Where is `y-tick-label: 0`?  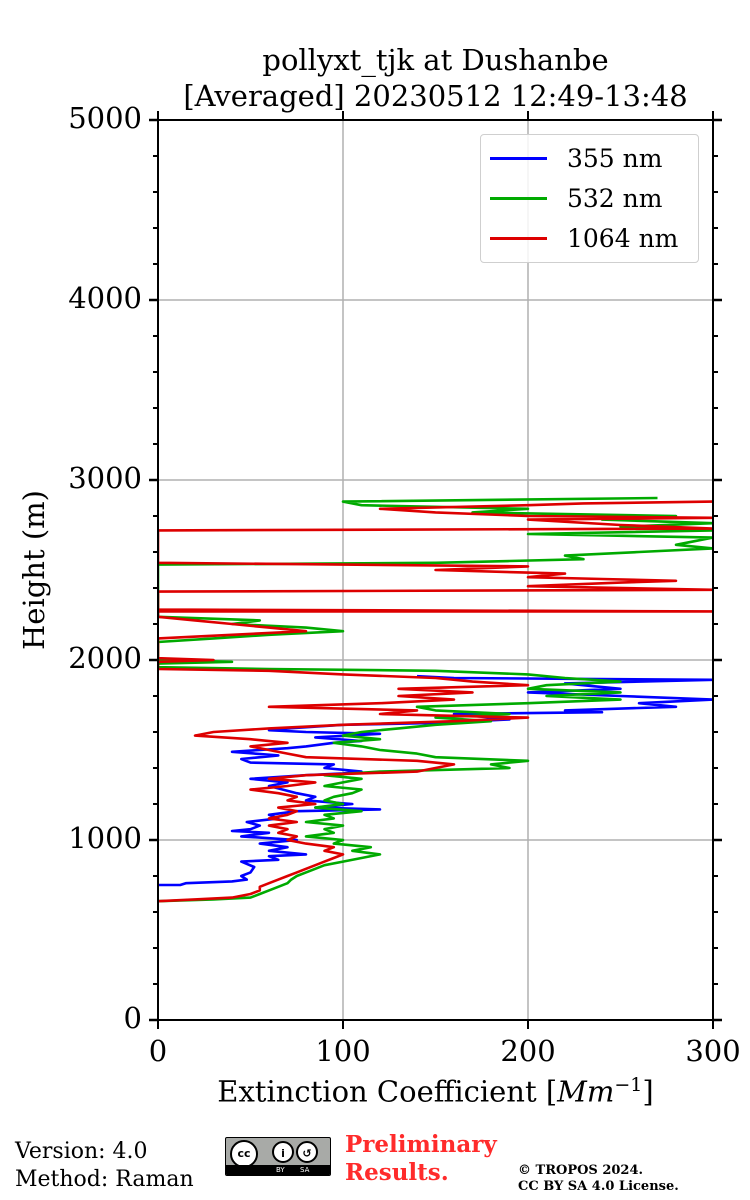
y-tick-label: 0 is located at coordinates (132, 1018).